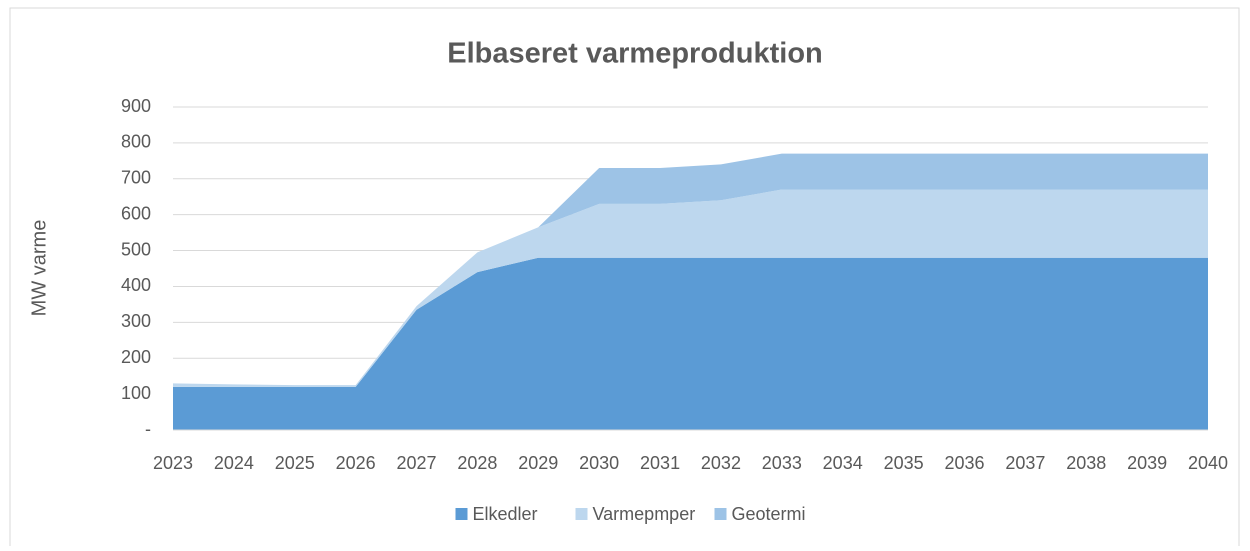 Image resolution: width=1250 pixels, height=551 pixels. What do you see at coordinates (136, 106) in the screenshot?
I see `y-tick-label: 900` at bounding box center [136, 106].